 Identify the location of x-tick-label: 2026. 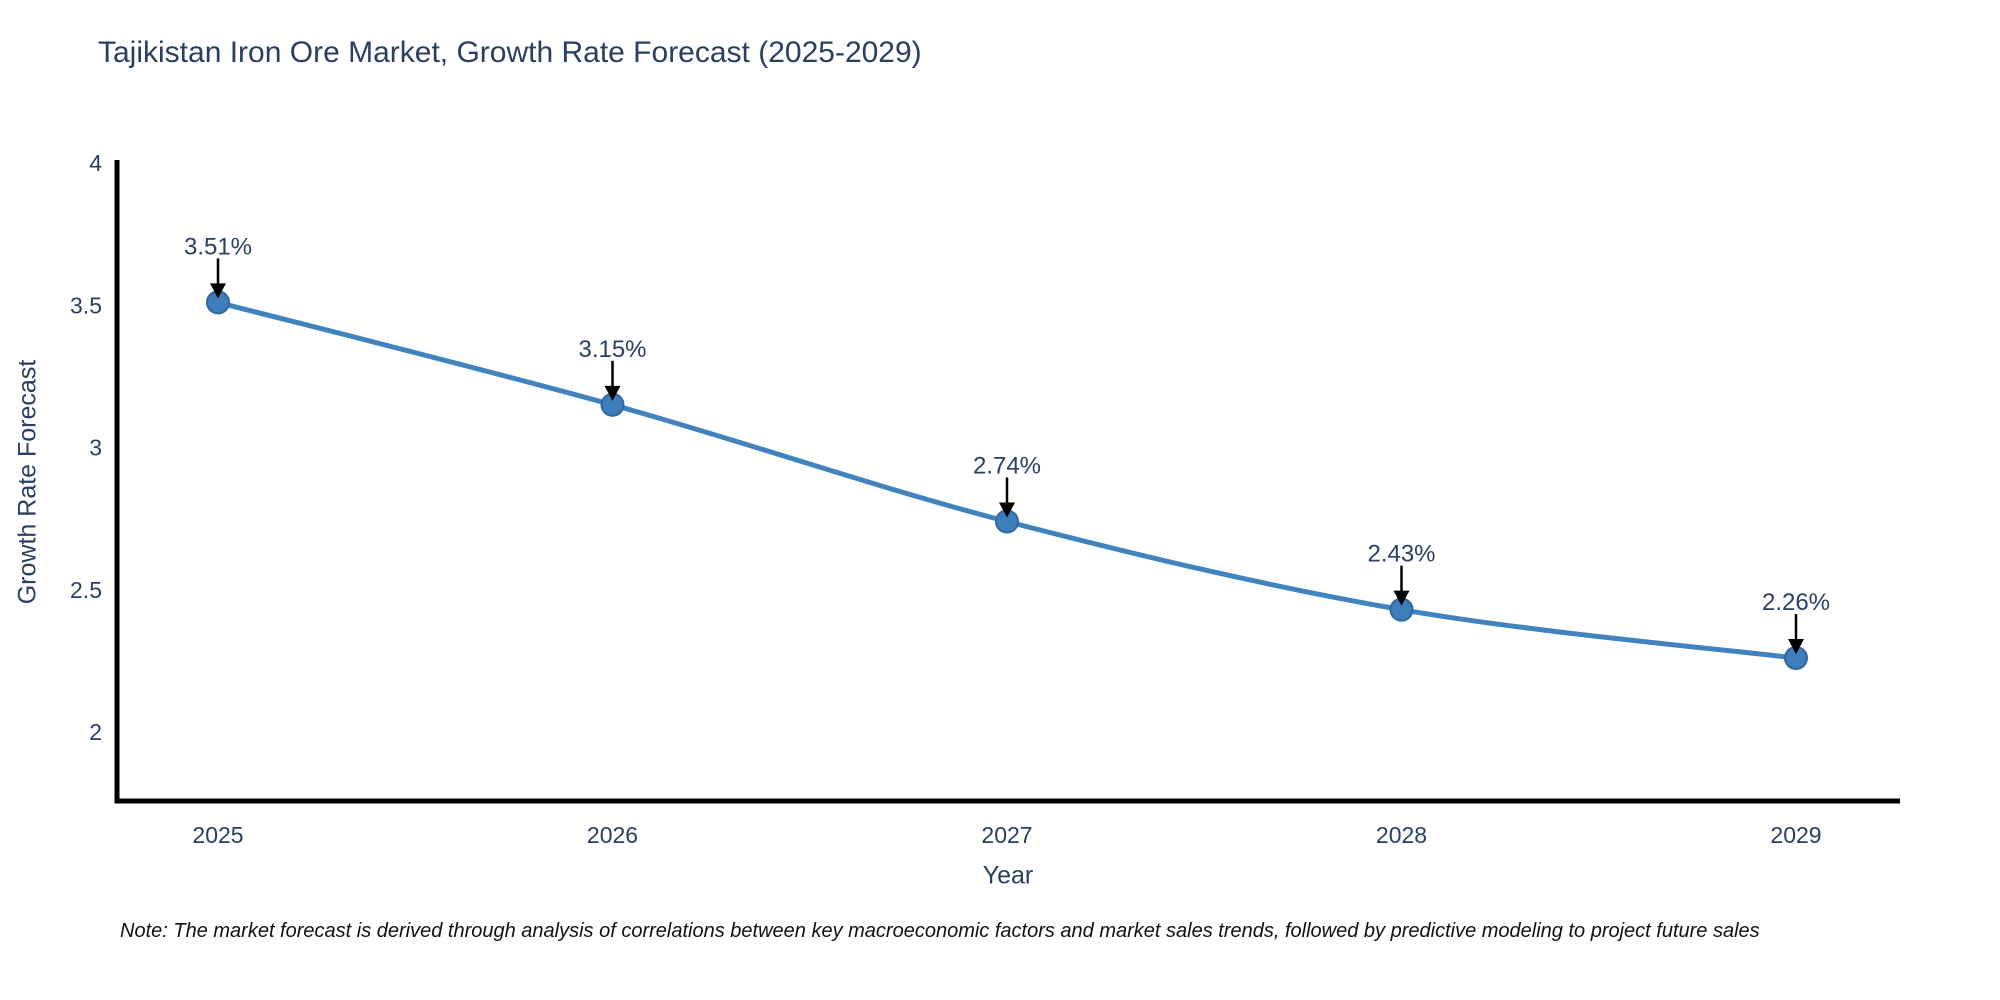
(612, 835).